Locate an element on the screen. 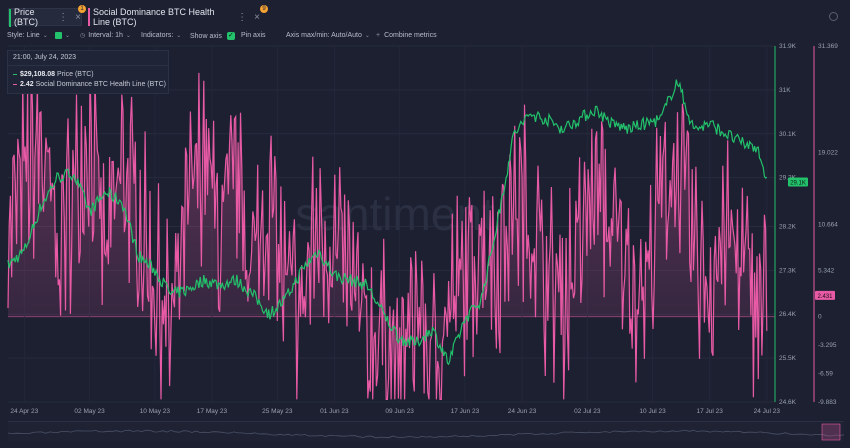 This screenshot has width=850, height=448. tooltip-social-label: Social Dominance BTC Health Line (BTC) is located at coordinates (100, 84).